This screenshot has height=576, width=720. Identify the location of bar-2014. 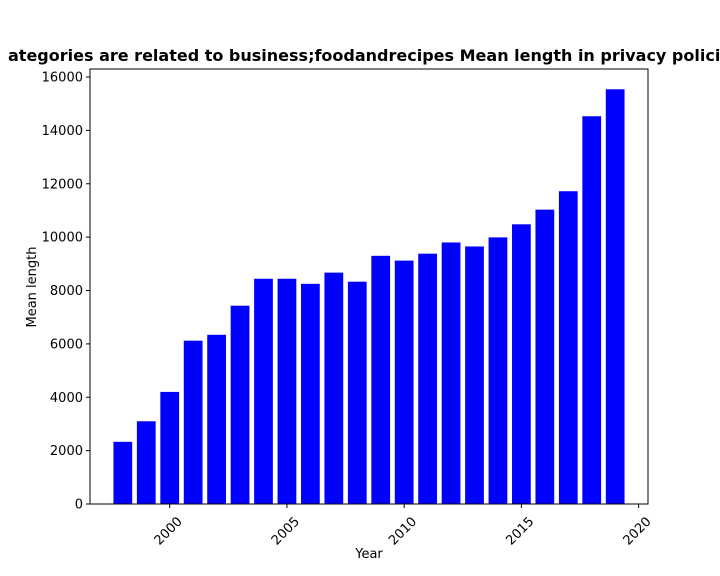
(498, 371).